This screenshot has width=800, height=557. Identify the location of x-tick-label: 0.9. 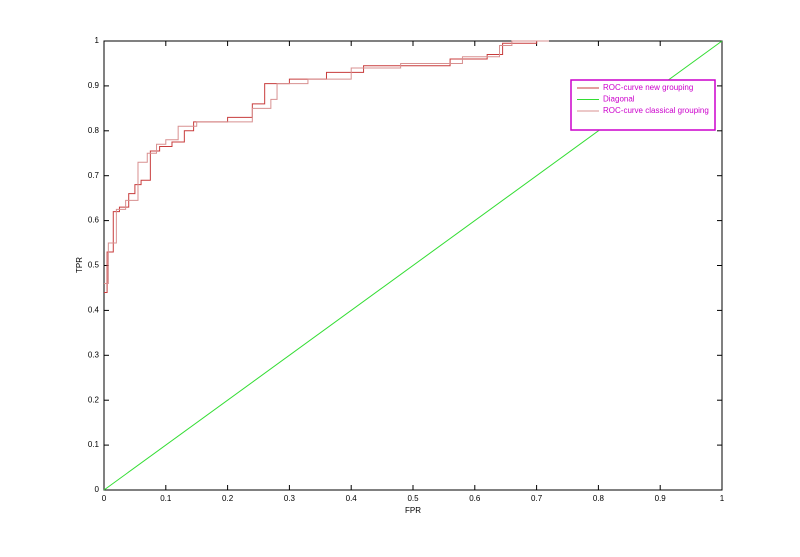
(661, 498).